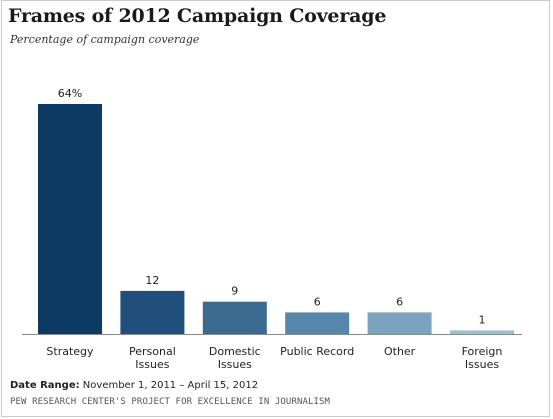 The height and width of the screenshot is (419, 553). I want to click on data-label: 1, so click(482, 319).